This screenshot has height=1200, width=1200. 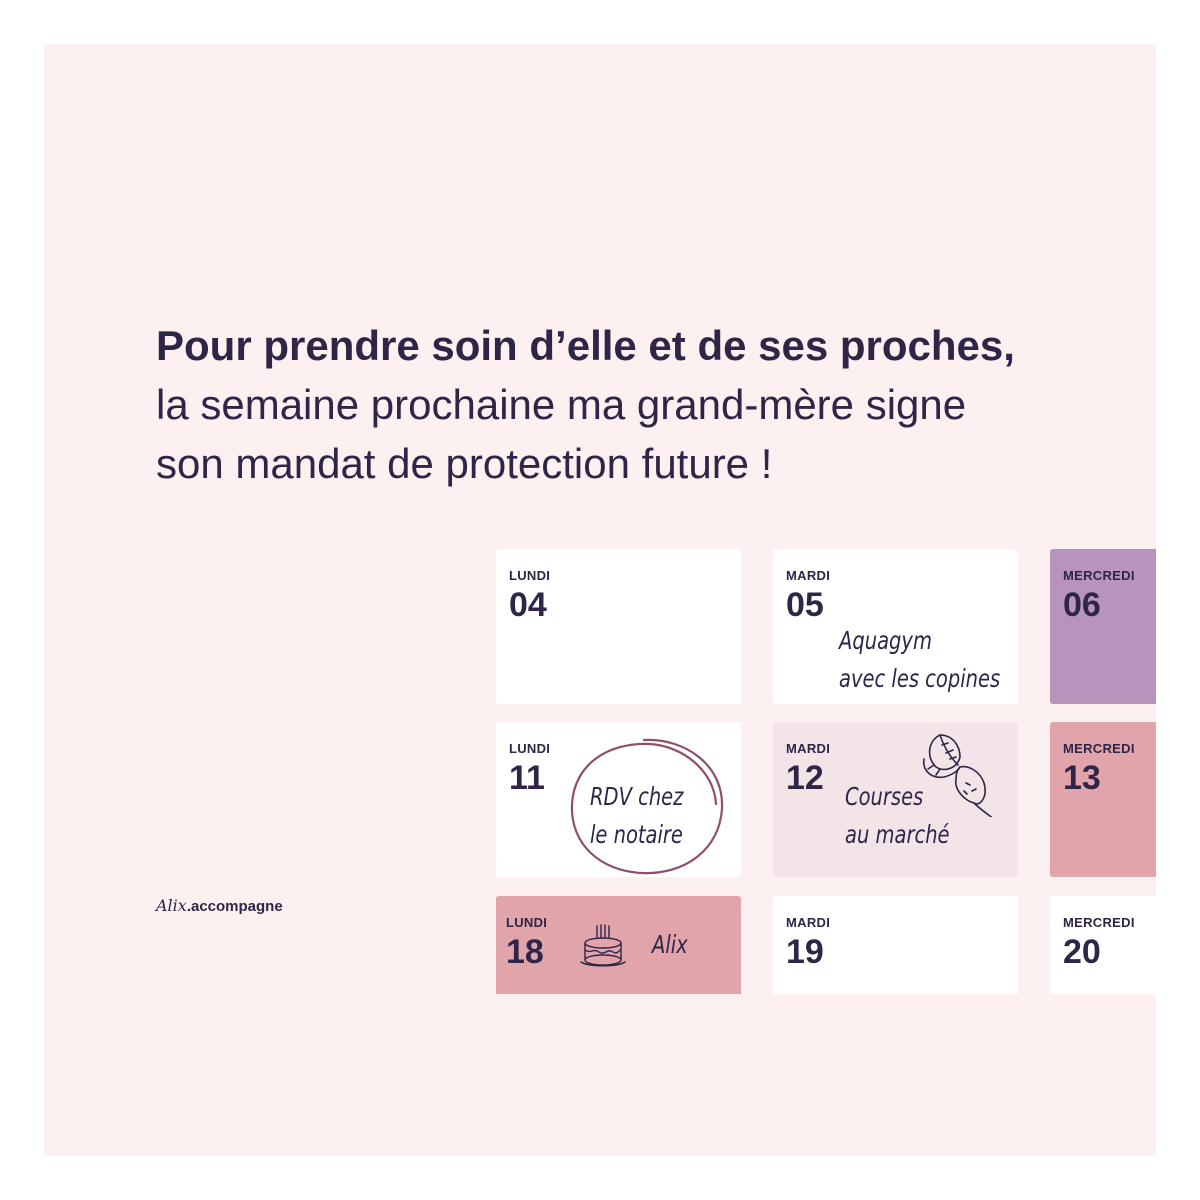 What do you see at coordinates (805, 605) in the screenshot?
I see `day-number: 05` at bounding box center [805, 605].